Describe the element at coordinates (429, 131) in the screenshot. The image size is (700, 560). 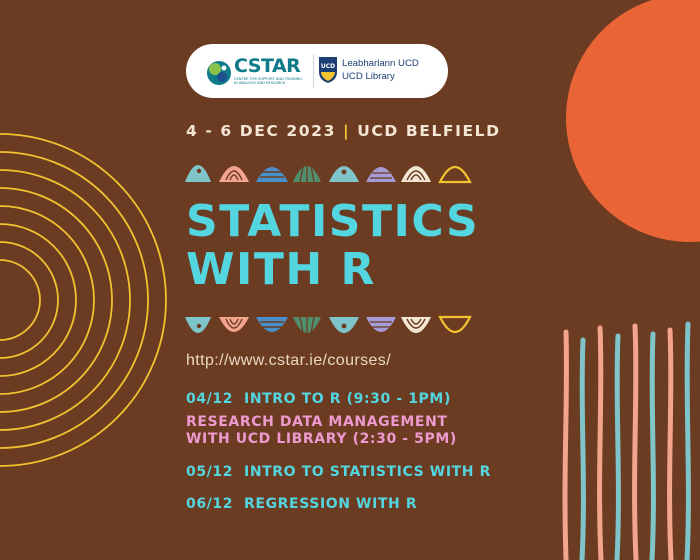
I see `event-venue: UCD BELFIELD` at that location.